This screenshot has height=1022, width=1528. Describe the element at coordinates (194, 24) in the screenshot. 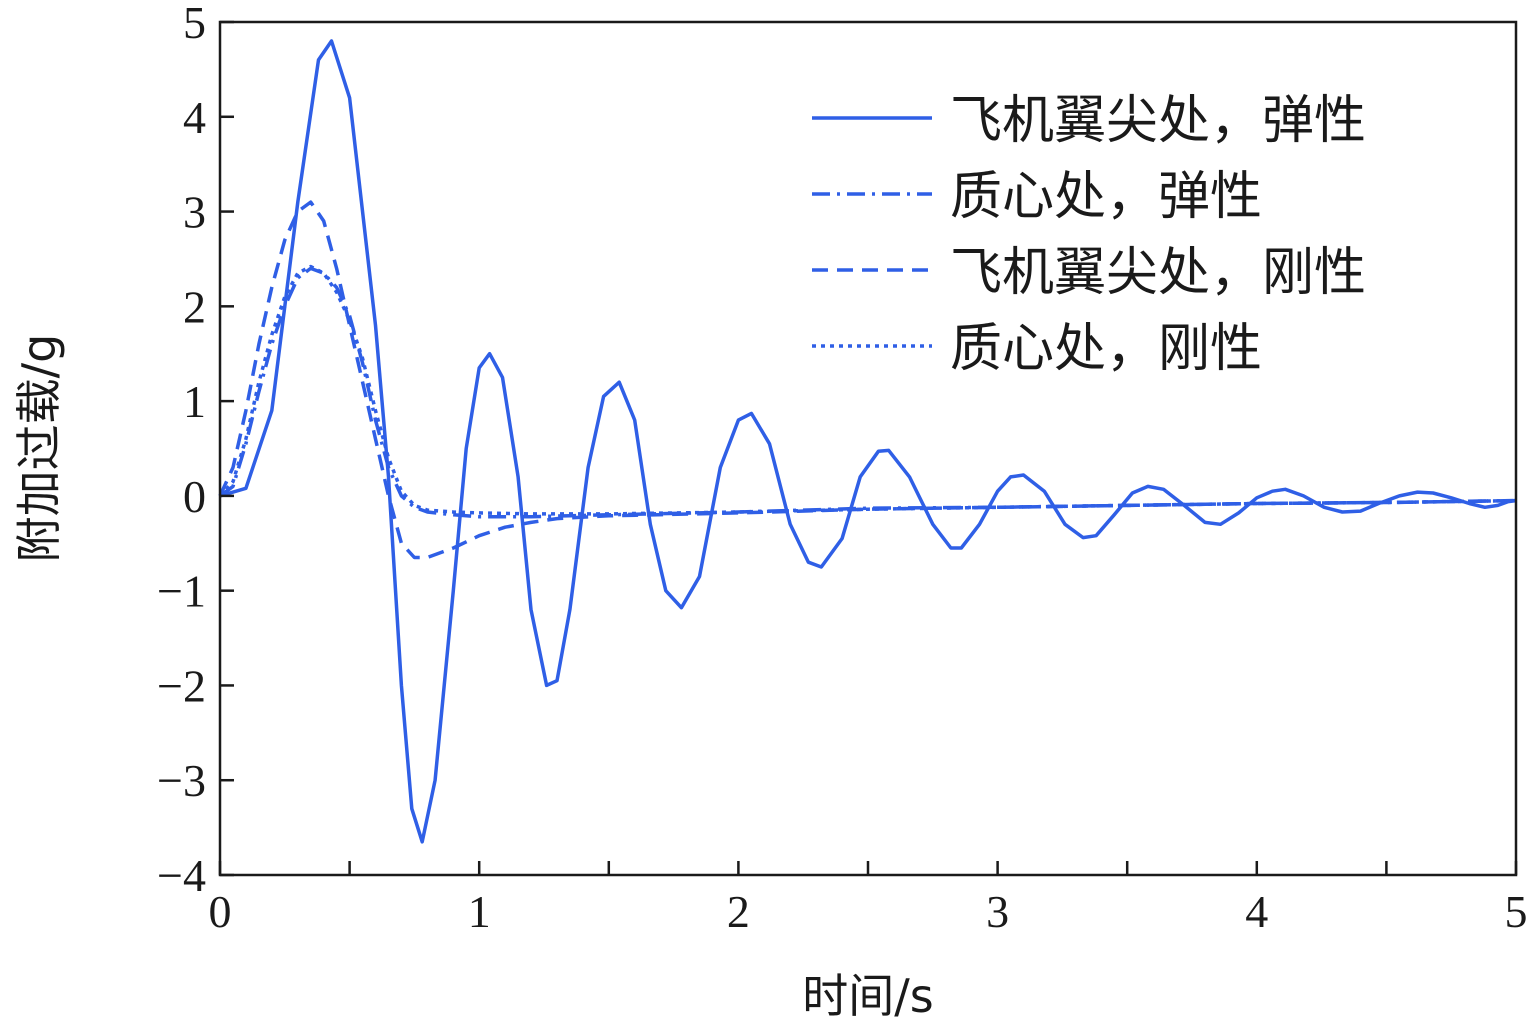

I see `y-tick-label: 5` at that location.